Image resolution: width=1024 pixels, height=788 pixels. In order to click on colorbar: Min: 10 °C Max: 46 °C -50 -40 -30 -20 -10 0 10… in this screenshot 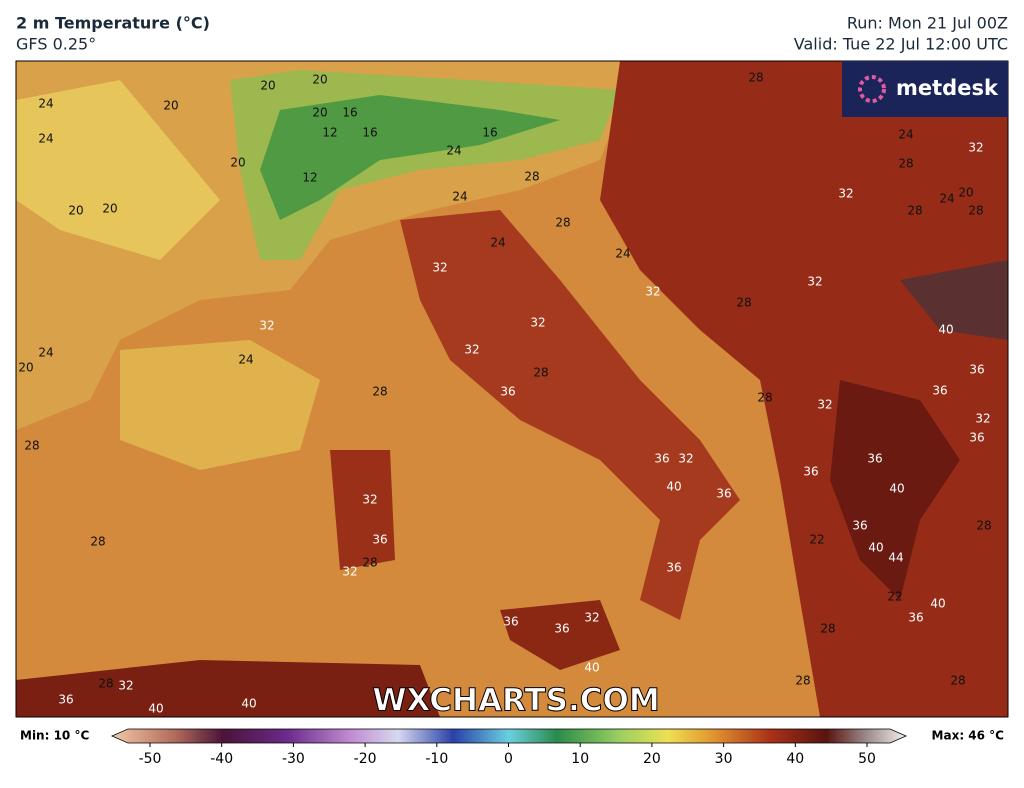, I will do `click(512, 748)`.